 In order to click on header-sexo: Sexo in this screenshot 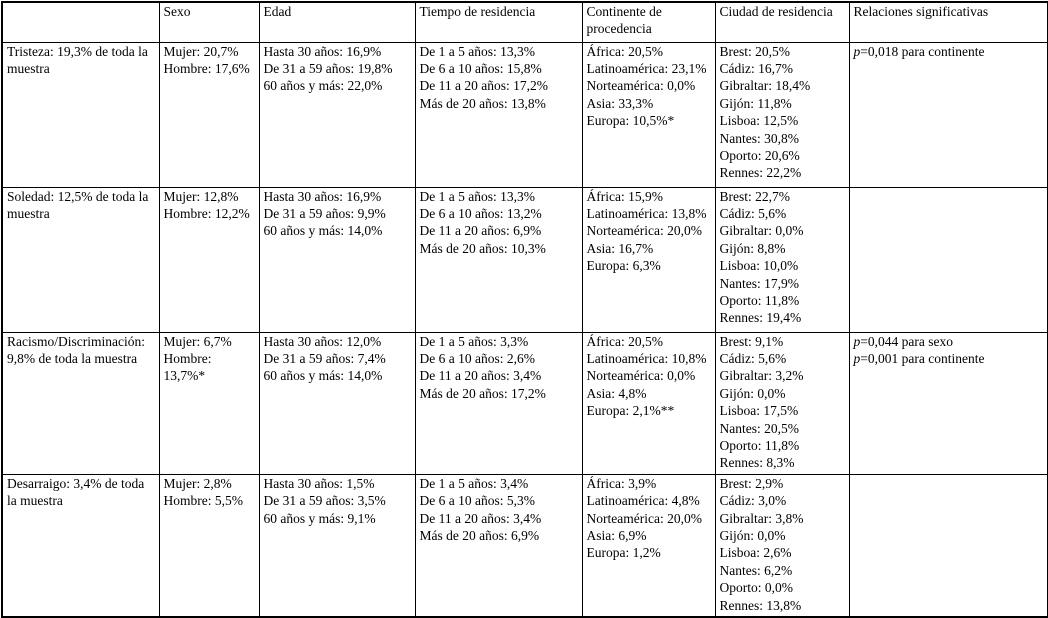, I will do `click(209, 22)`.